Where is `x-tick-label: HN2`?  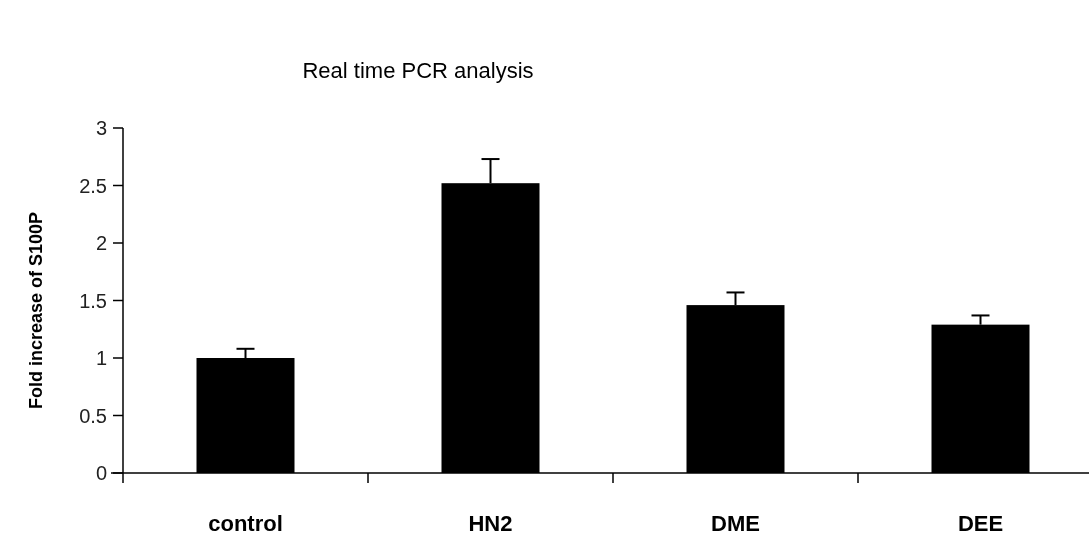
x-tick-label: HN2 is located at coordinates (490, 523).